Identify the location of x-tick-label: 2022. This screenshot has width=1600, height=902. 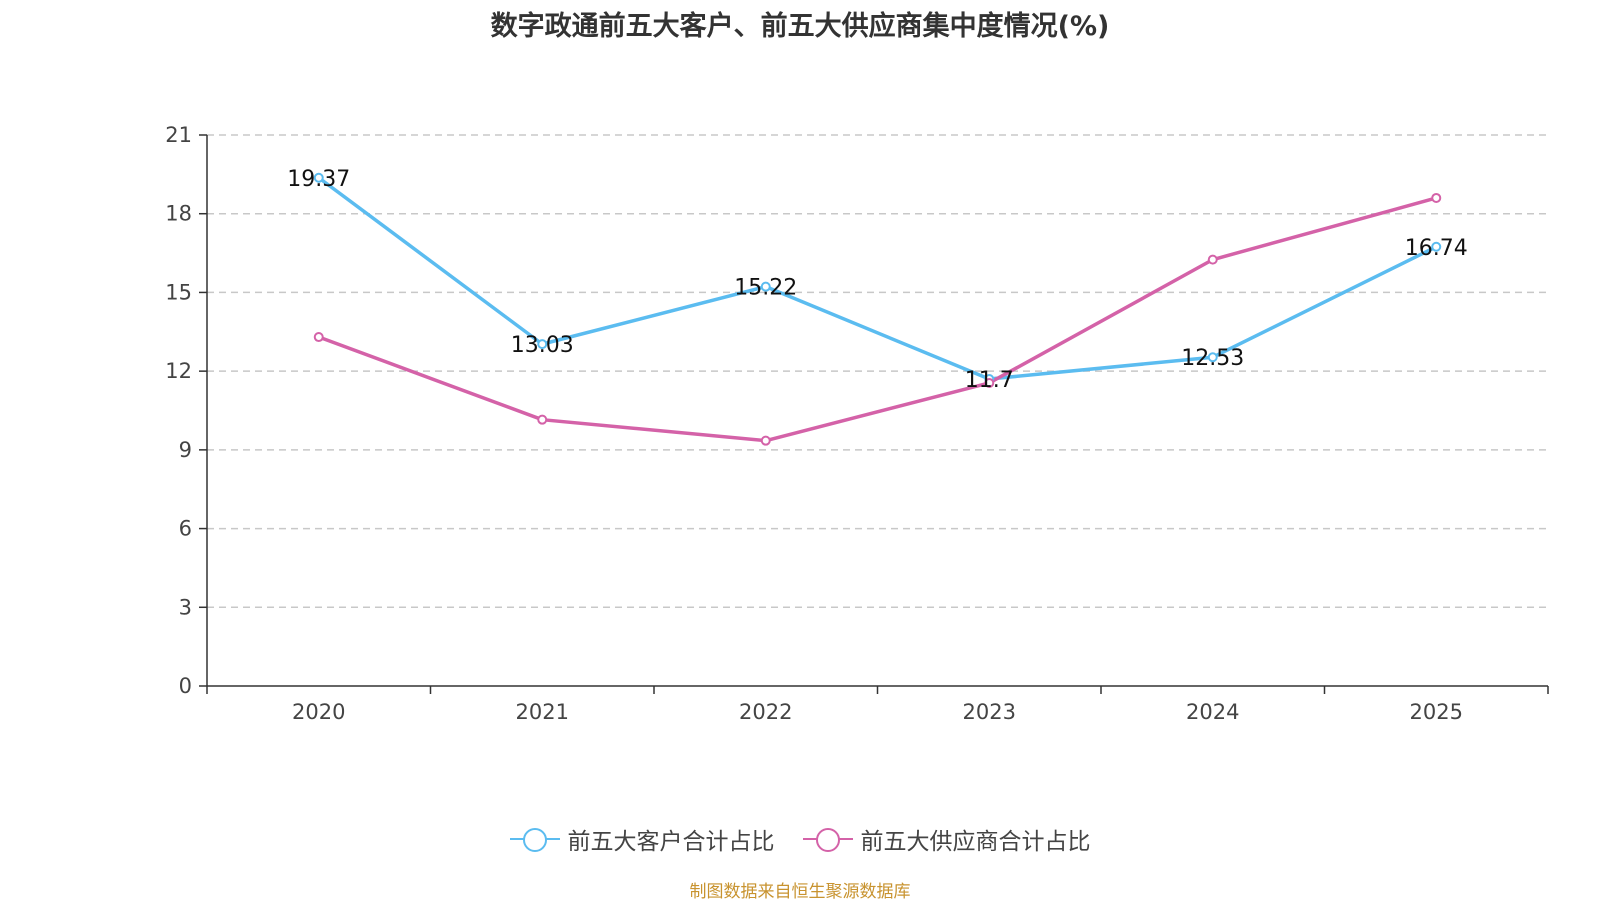
(765, 712).